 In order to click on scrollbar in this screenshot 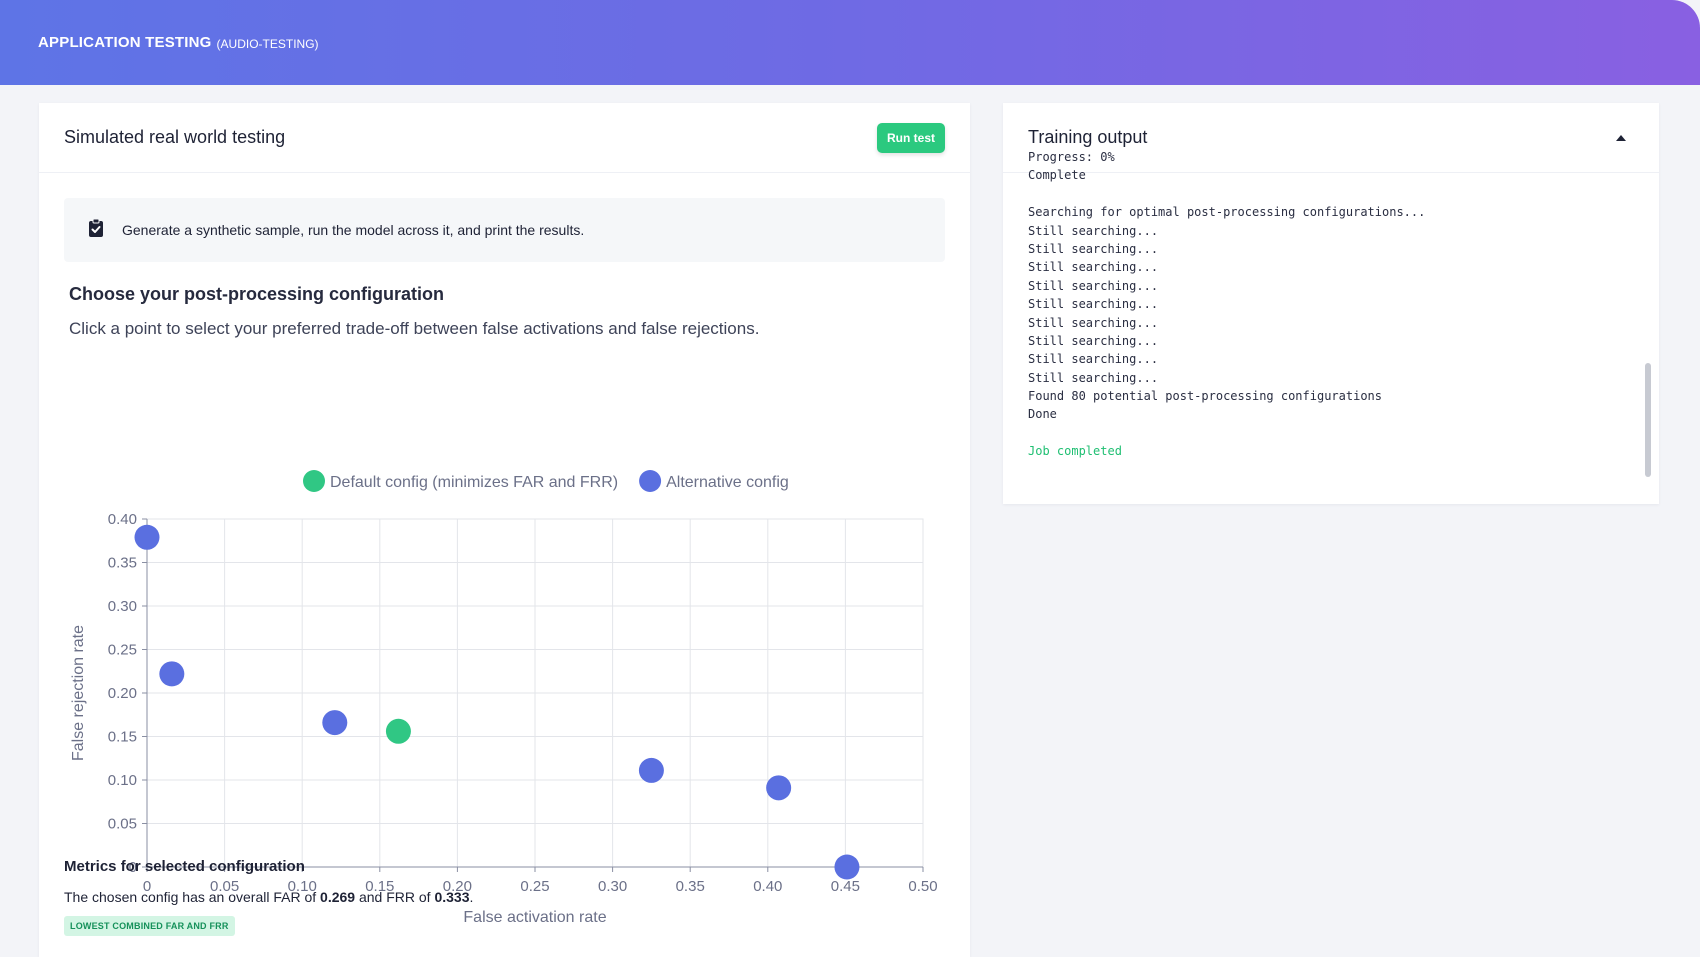, I will do `click(1648, 332)`.